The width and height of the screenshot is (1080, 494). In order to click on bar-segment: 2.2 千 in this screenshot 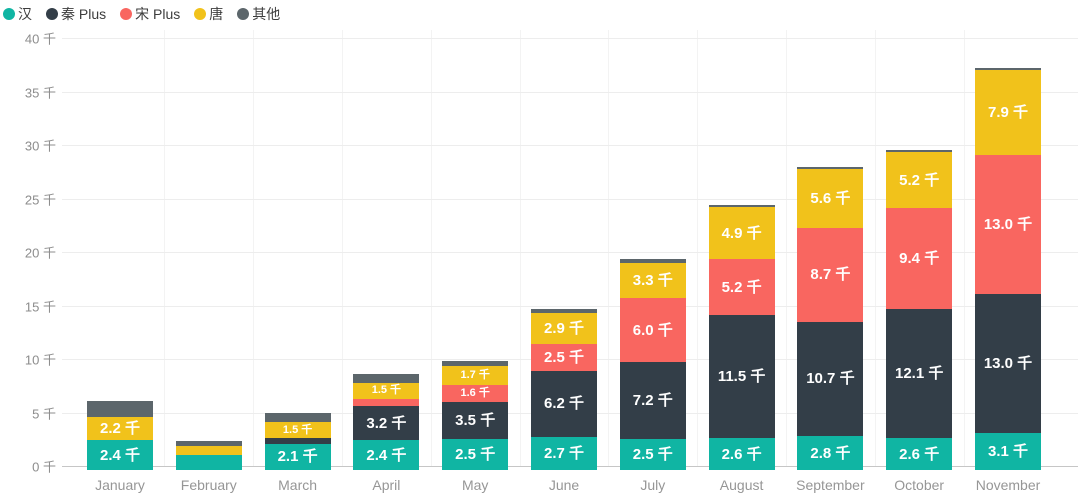, I will do `click(120, 428)`.